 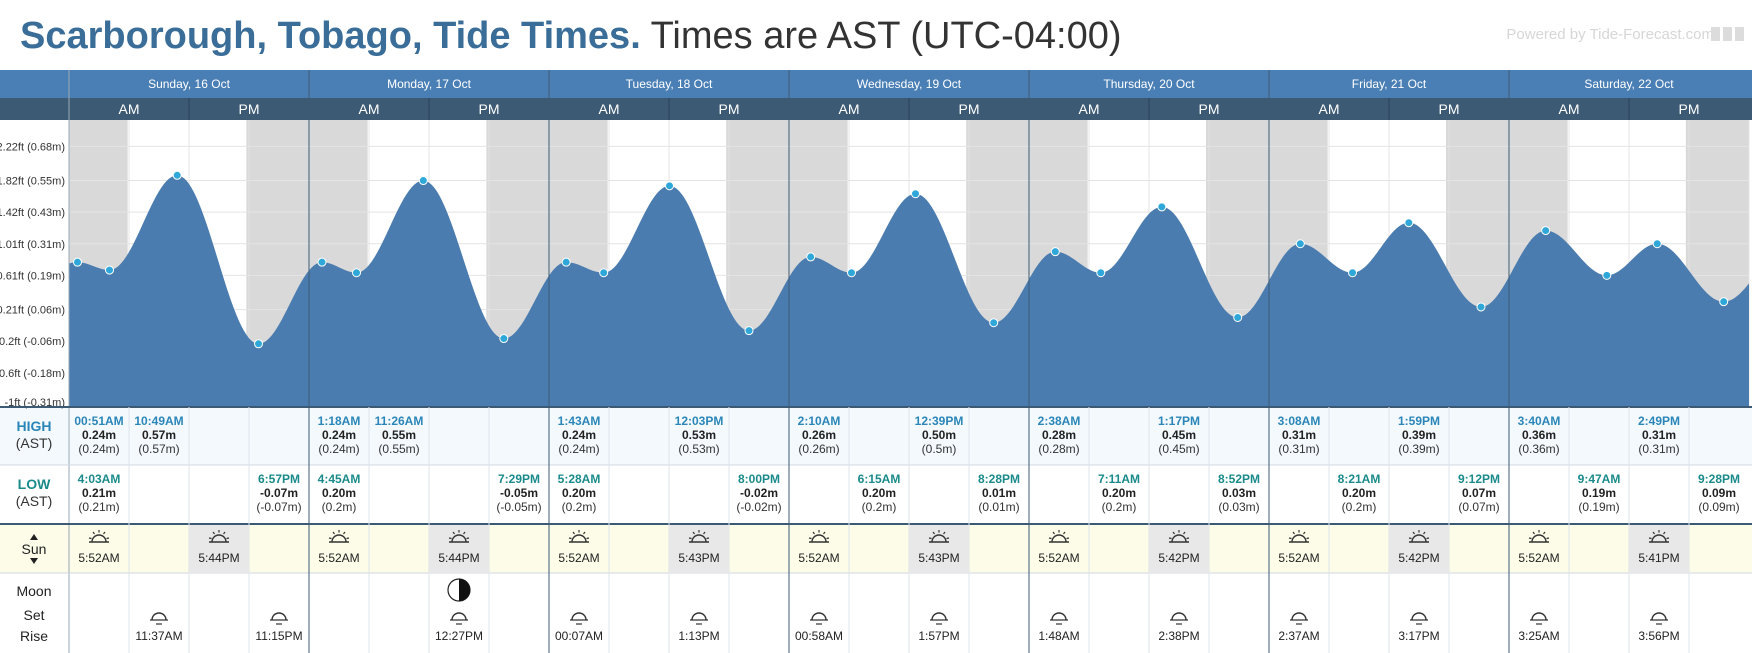 I want to click on low-tide-height-paren: (0.01m), so click(x=998, y=507).